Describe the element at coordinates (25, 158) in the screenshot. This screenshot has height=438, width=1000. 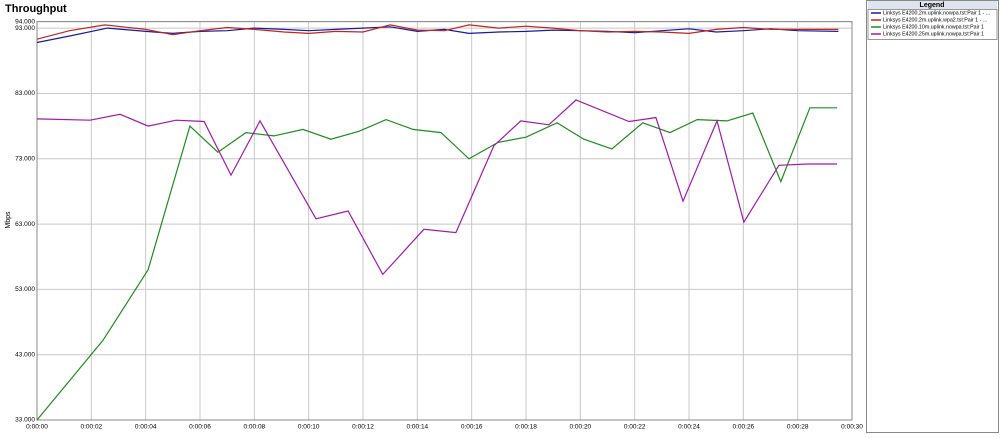
I see `y-tick-label: 73.000` at that location.